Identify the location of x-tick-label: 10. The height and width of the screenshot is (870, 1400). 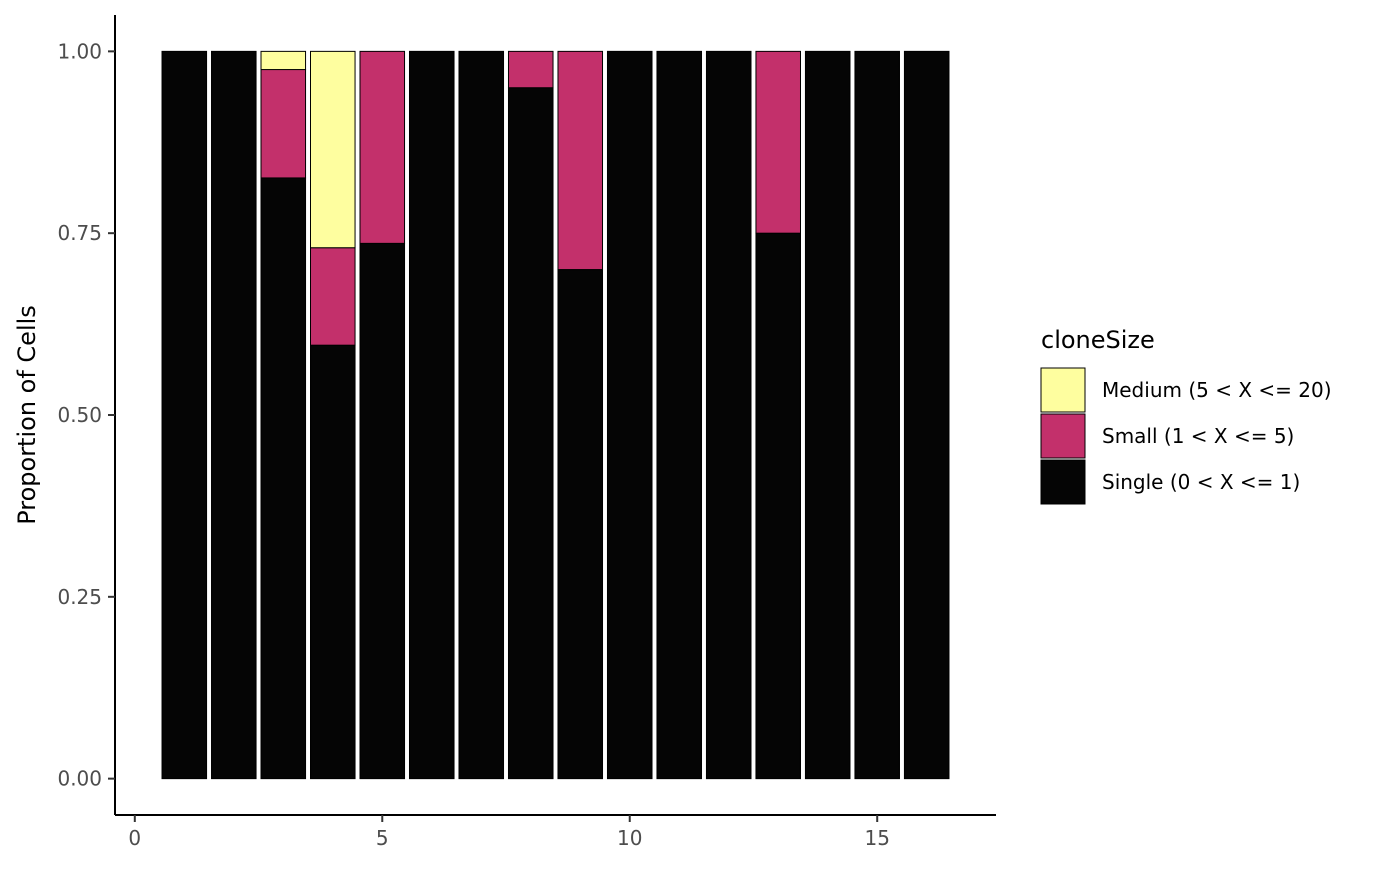
(629, 838).